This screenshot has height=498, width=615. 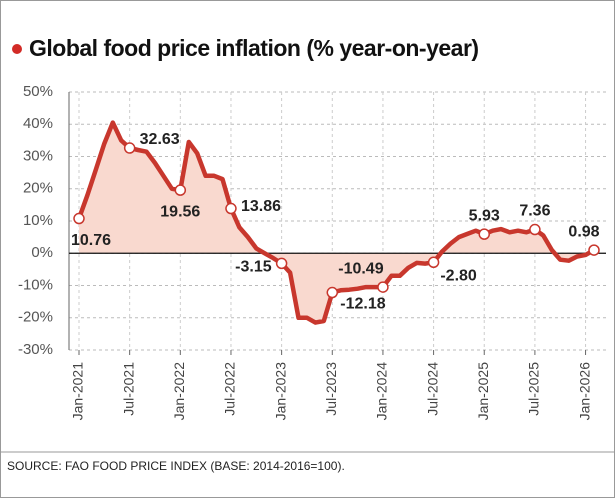 What do you see at coordinates (38, 123) in the screenshot?
I see `y-tick-label: 40%` at bounding box center [38, 123].